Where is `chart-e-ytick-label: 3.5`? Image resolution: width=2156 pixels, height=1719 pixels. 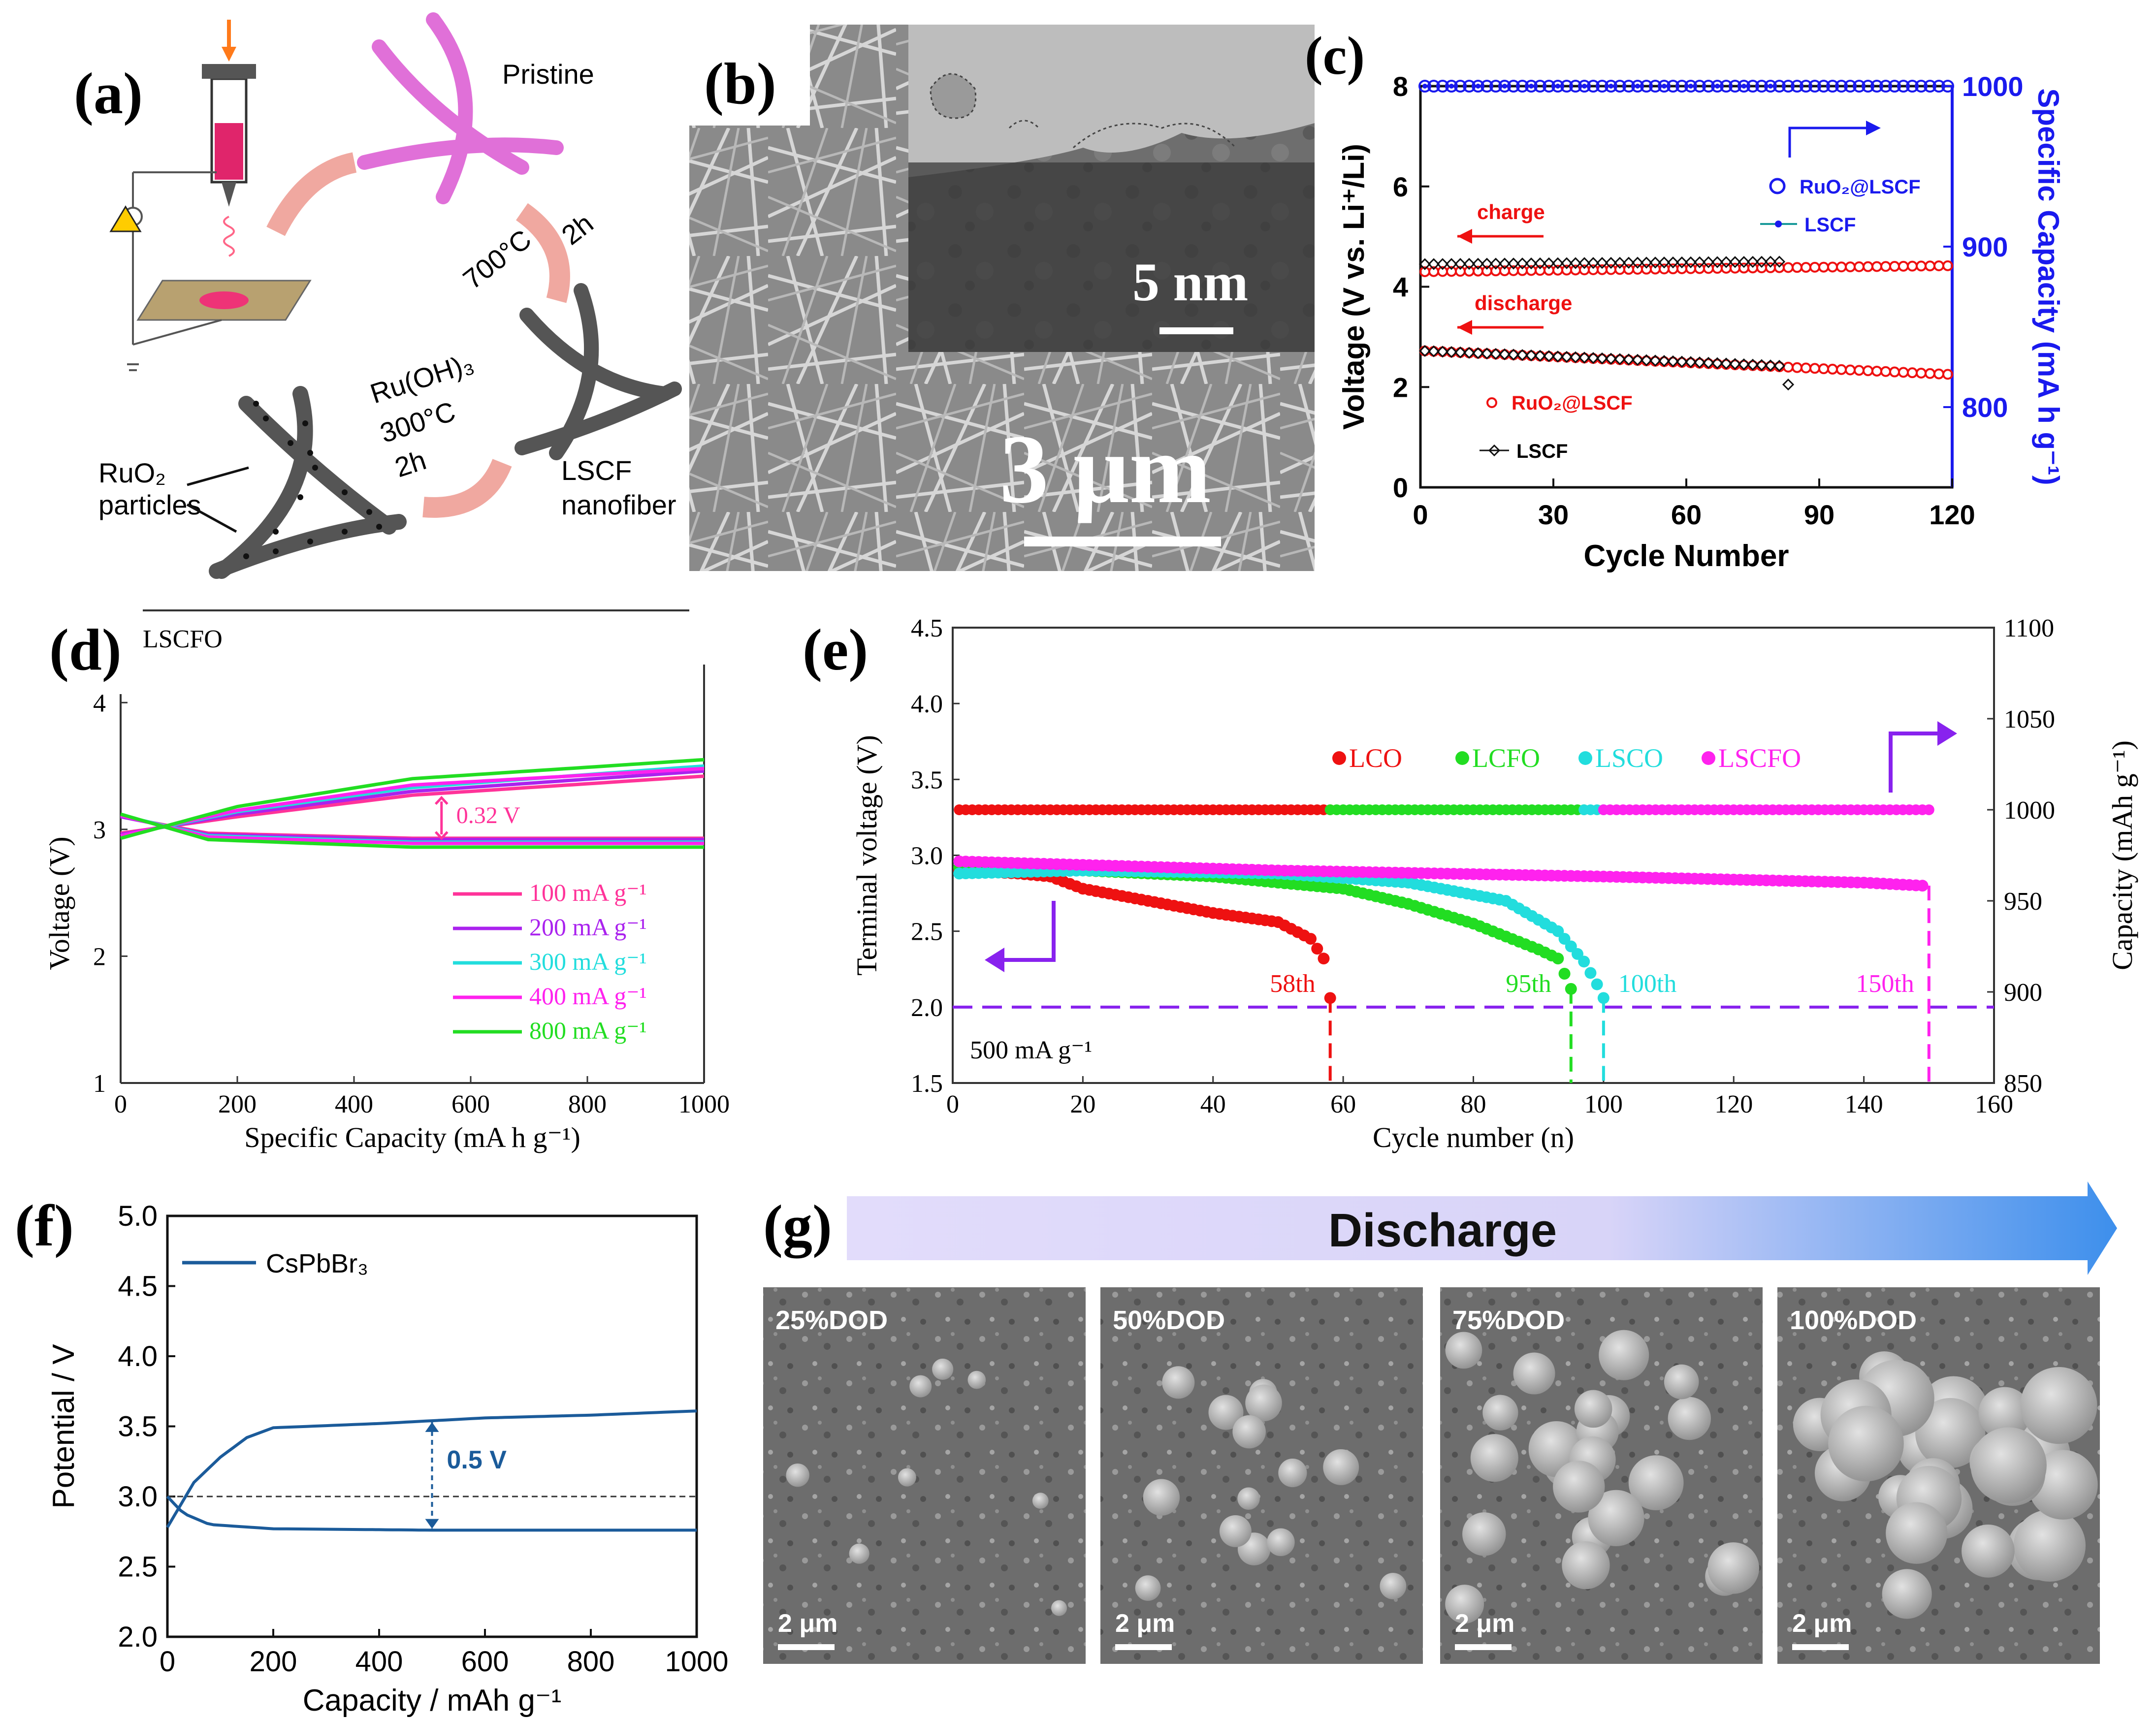 chart-e-ytick-label: 3.5 is located at coordinates (927, 780).